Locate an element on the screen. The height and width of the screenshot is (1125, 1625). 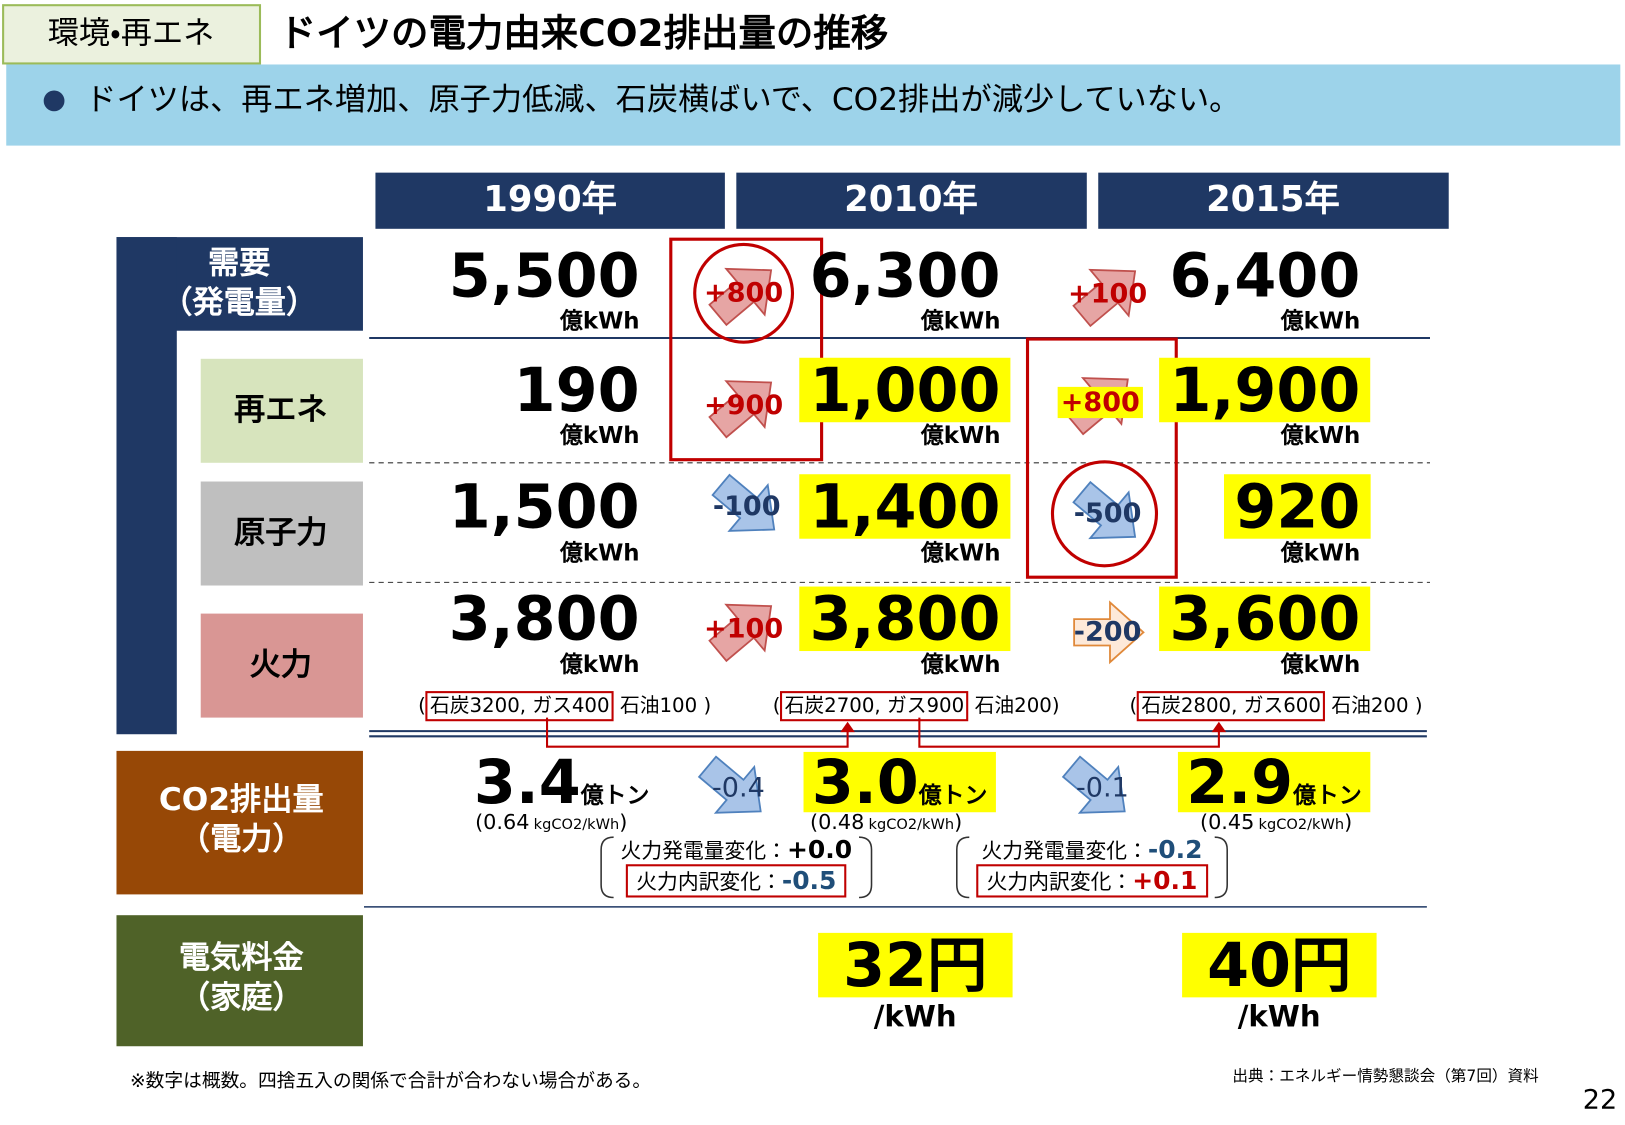
nuclear-label-box is located at coordinates (281, 533).